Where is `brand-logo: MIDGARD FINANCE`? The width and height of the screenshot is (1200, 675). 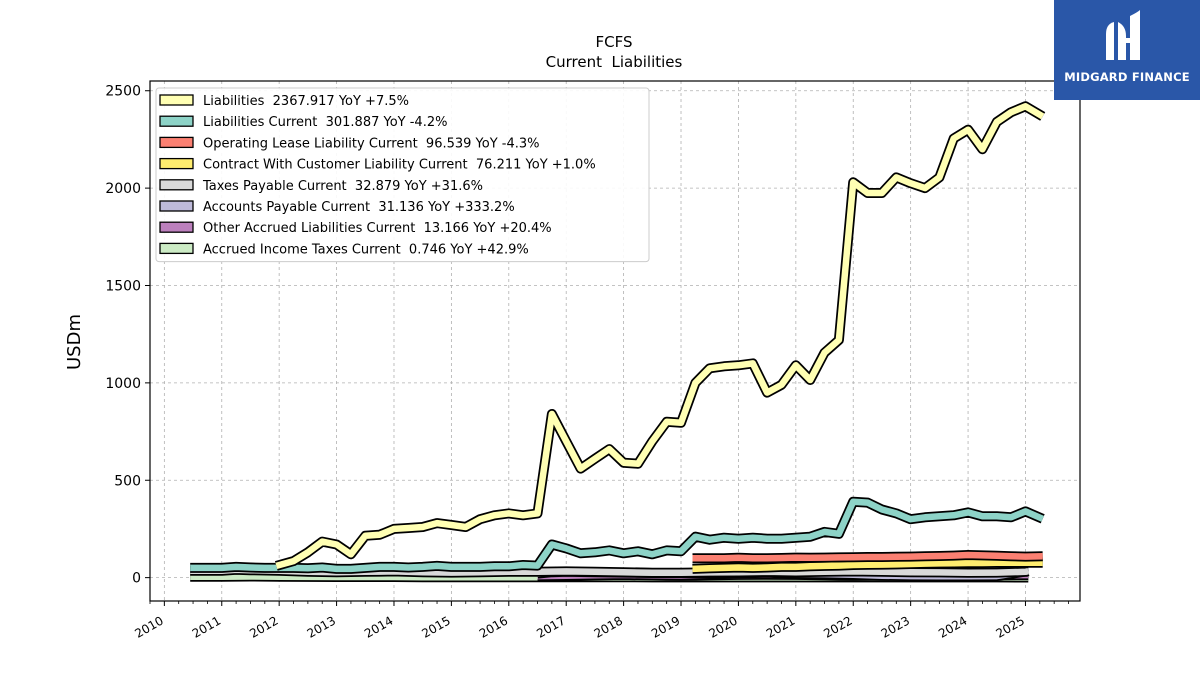
brand-logo: MIDGARD FINANCE is located at coordinates (1127, 50).